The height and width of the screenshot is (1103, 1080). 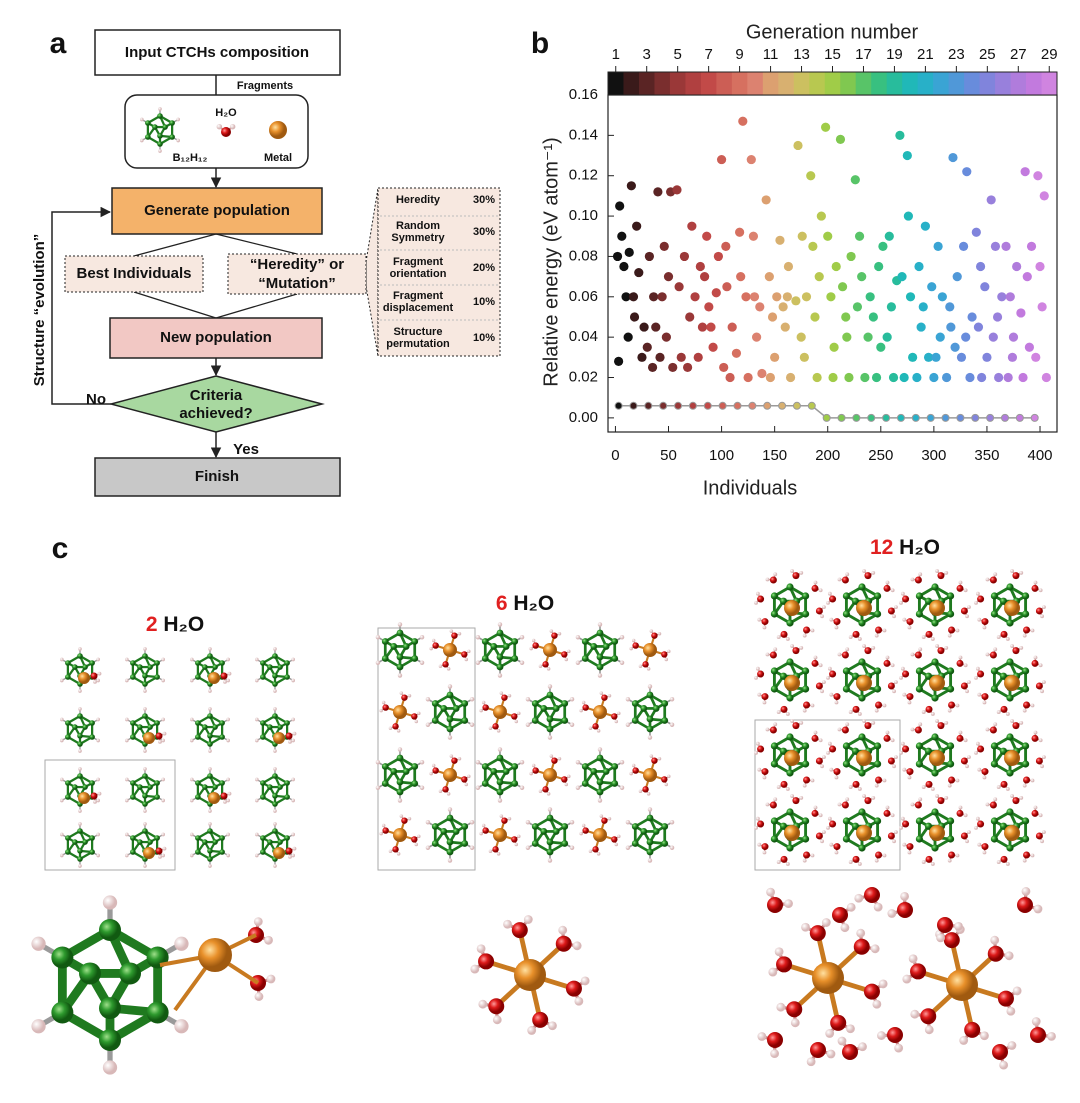 What do you see at coordinates (190, 158) in the screenshot?
I see `cluster-label: B₁₂H₁₂` at bounding box center [190, 158].